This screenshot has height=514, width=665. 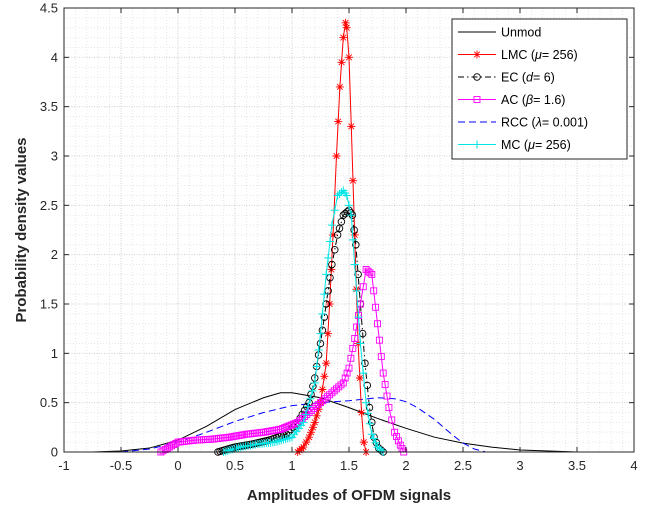 I want to click on legend-label-part: EC (, so click(x=514, y=78).